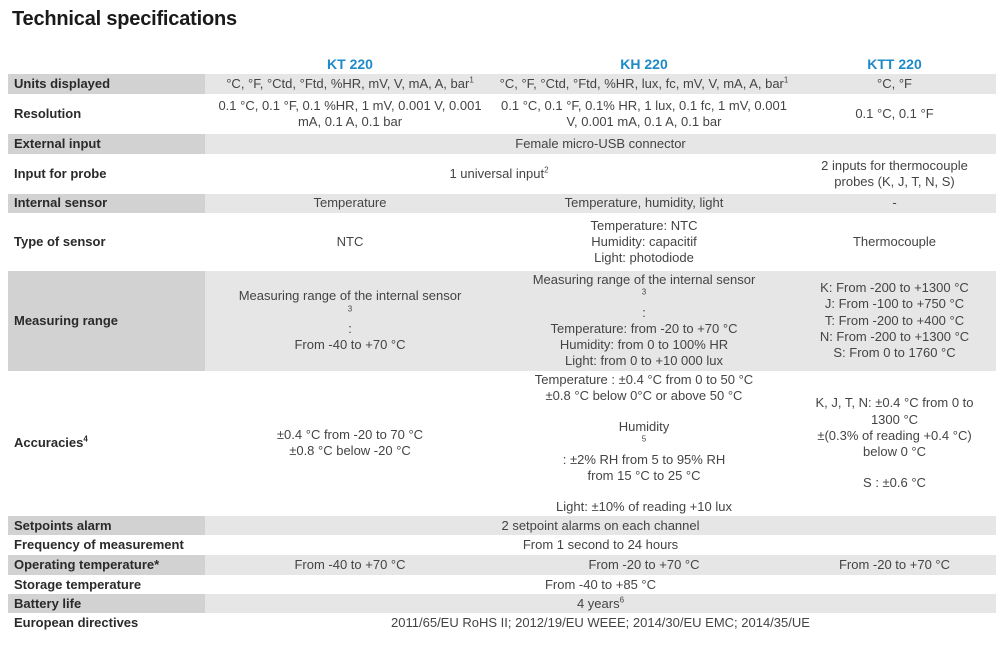 The height and width of the screenshot is (645, 1000). What do you see at coordinates (60, 173) in the screenshot?
I see `row-label: Input for probe` at bounding box center [60, 173].